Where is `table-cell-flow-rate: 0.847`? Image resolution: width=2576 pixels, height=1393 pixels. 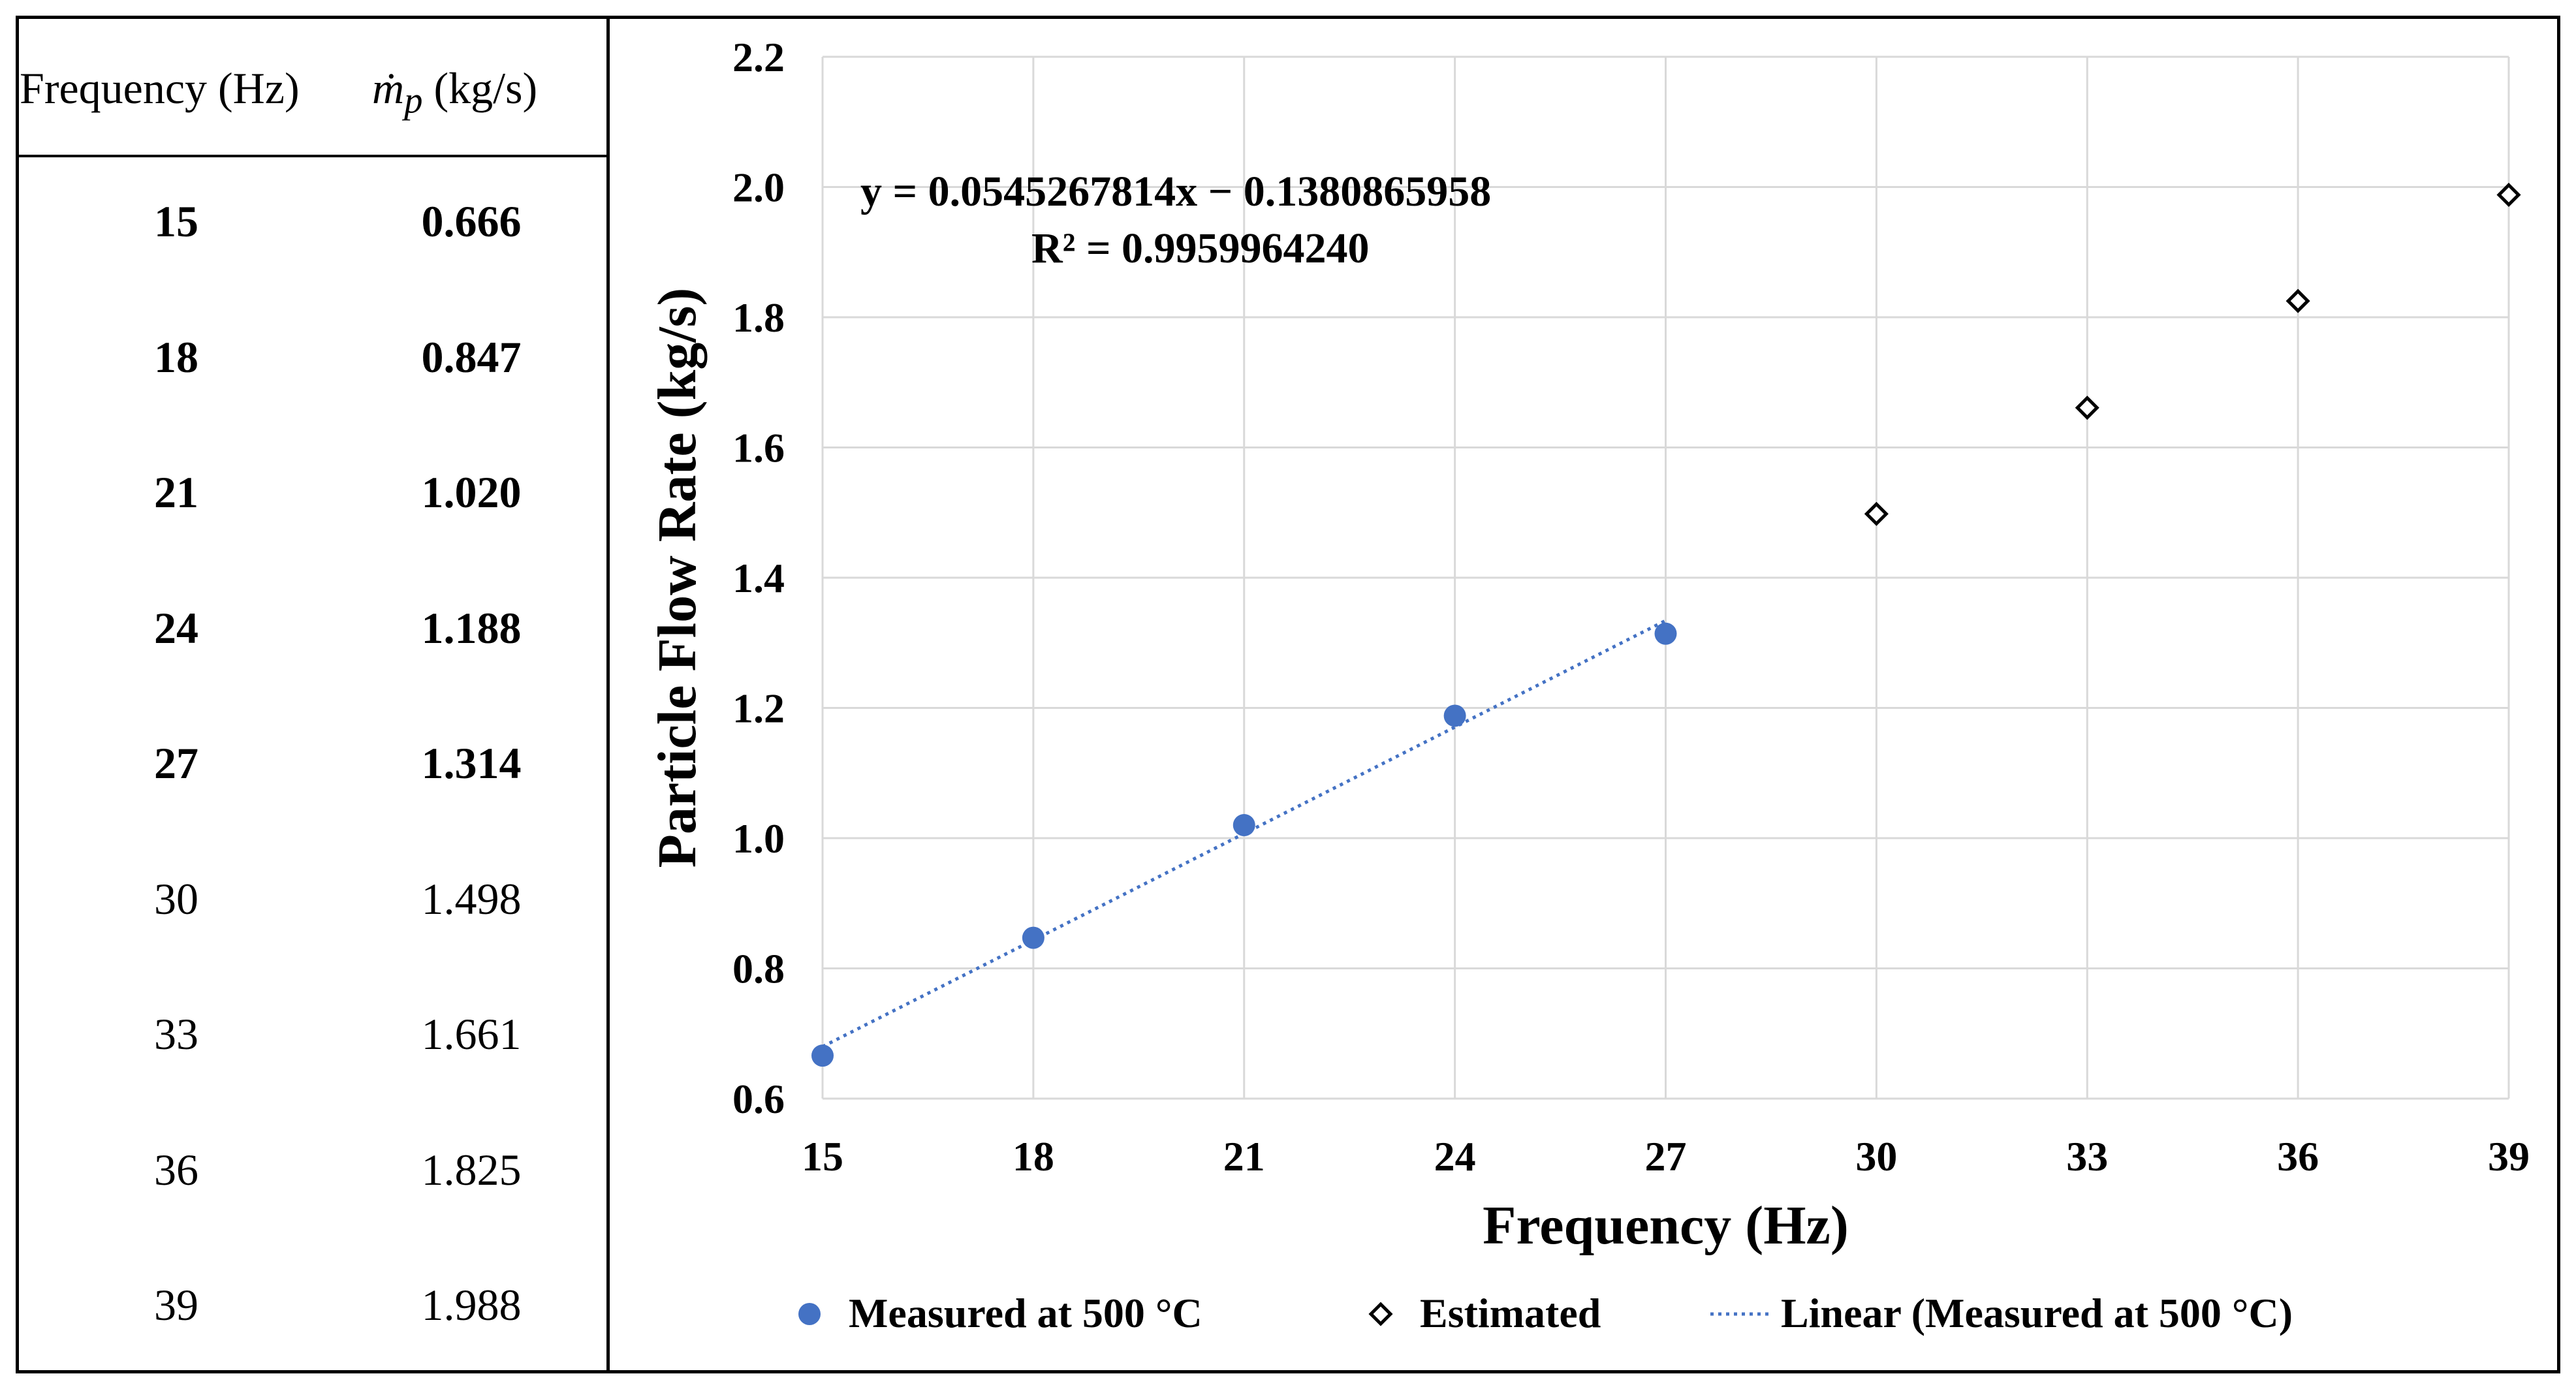 table-cell-flow-rate: 0.847 is located at coordinates (471, 357).